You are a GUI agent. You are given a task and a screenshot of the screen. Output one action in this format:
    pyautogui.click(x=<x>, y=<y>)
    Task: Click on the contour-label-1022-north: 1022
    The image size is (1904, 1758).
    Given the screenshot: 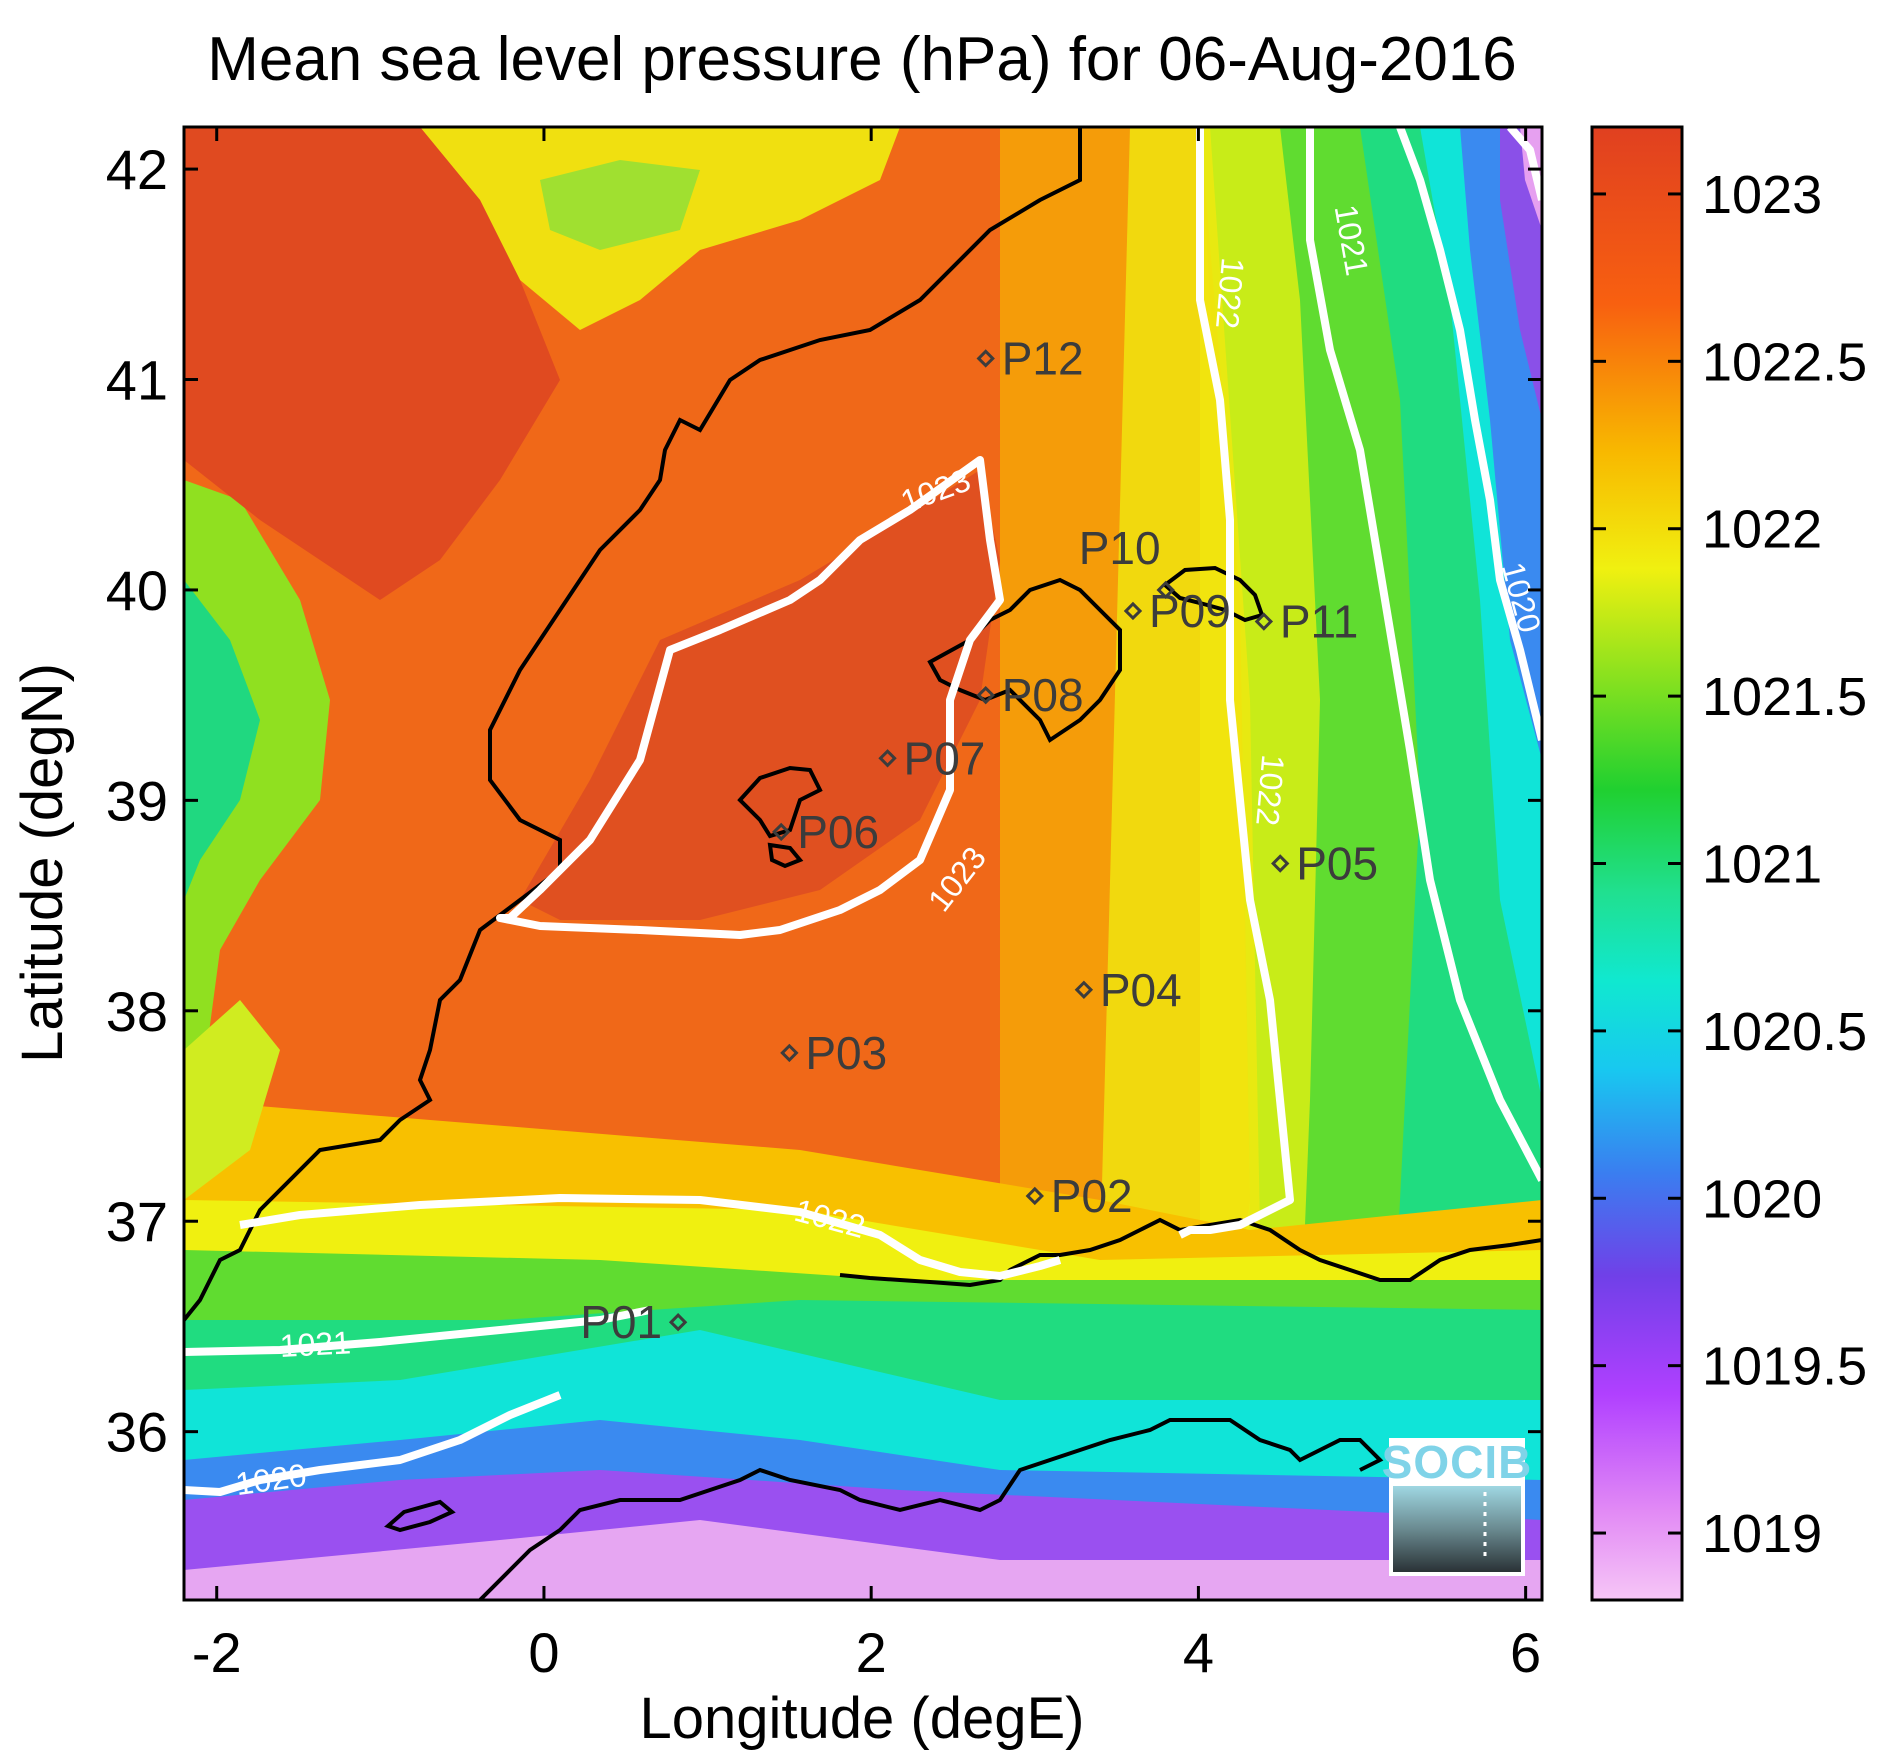 What is the action you would take?
    pyautogui.click(x=1230, y=293)
    